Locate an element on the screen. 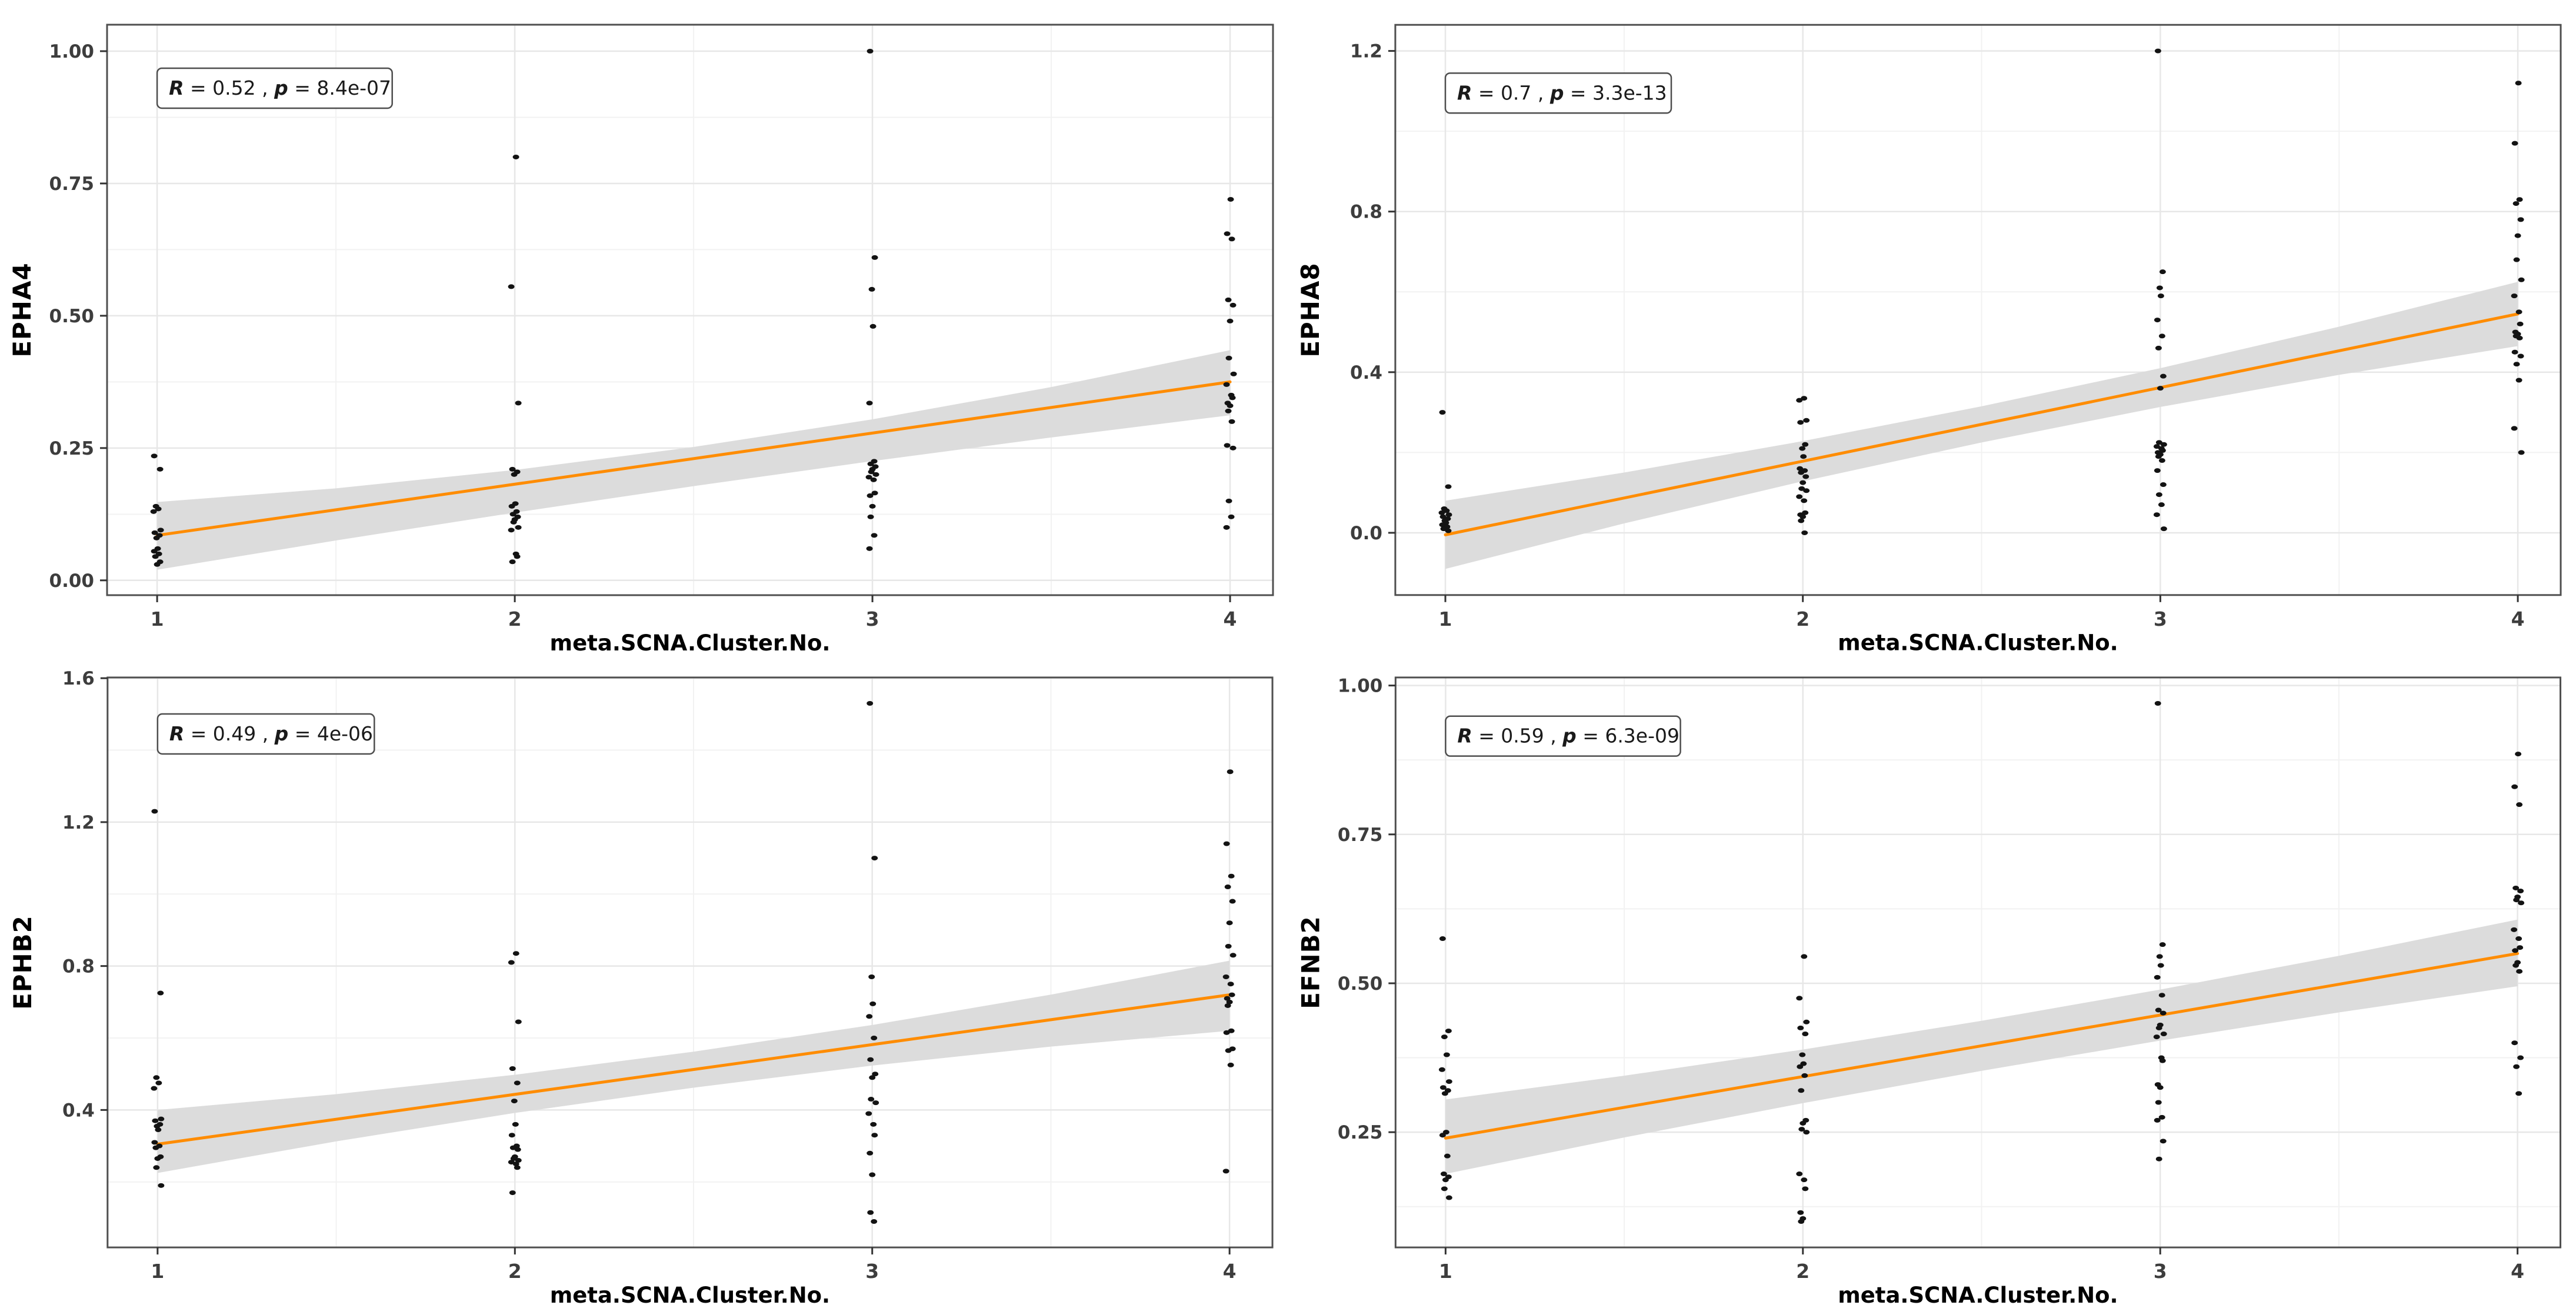 This screenshot has width=2576, height=1305. correlation-text: R = 0.52 , p = 8.4e-07 is located at coordinates (280, 88).